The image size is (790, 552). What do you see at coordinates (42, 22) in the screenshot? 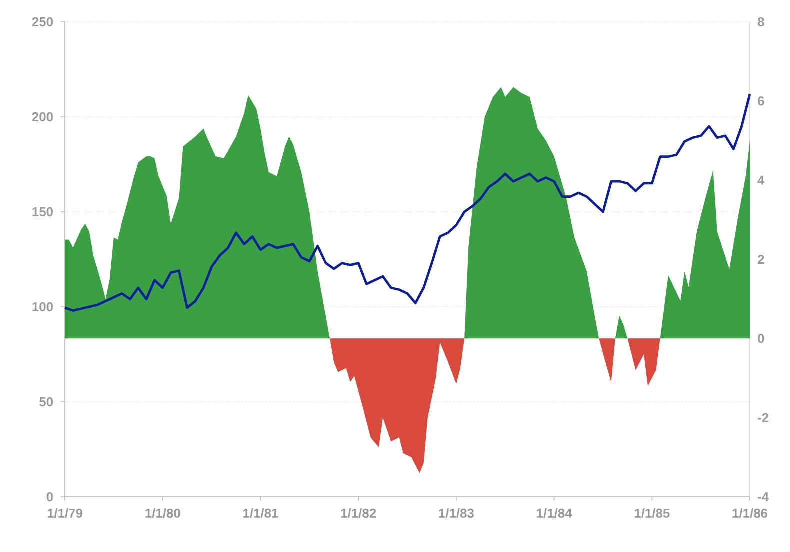
I see `y-tick-label: 250` at bounding box center [42, 22].